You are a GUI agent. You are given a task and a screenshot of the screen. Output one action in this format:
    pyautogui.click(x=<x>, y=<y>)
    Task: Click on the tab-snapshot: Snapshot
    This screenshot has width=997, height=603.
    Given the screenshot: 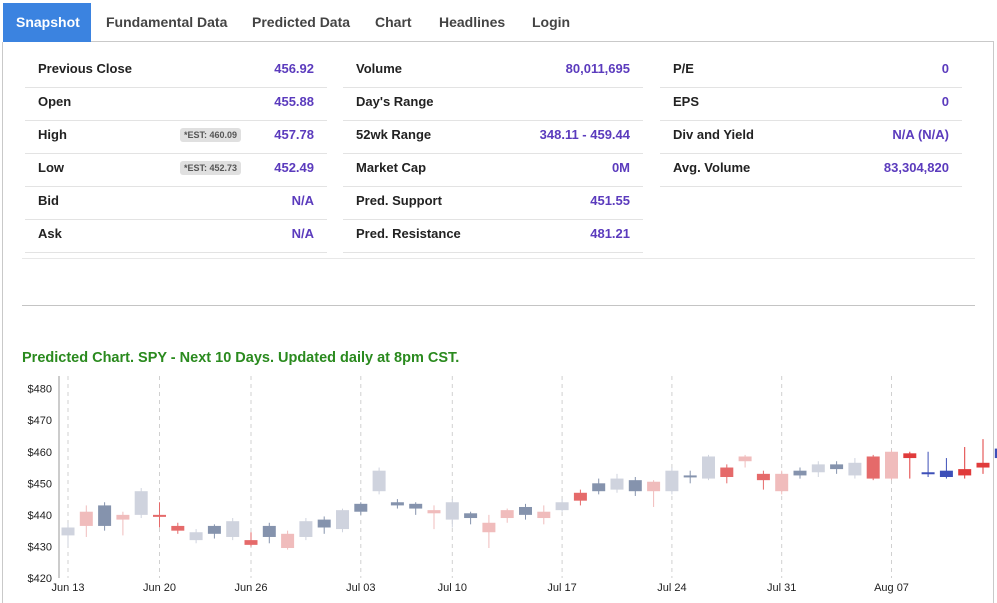 What is the action you would take?
    pyautogui.click(x=47, y=22)
    